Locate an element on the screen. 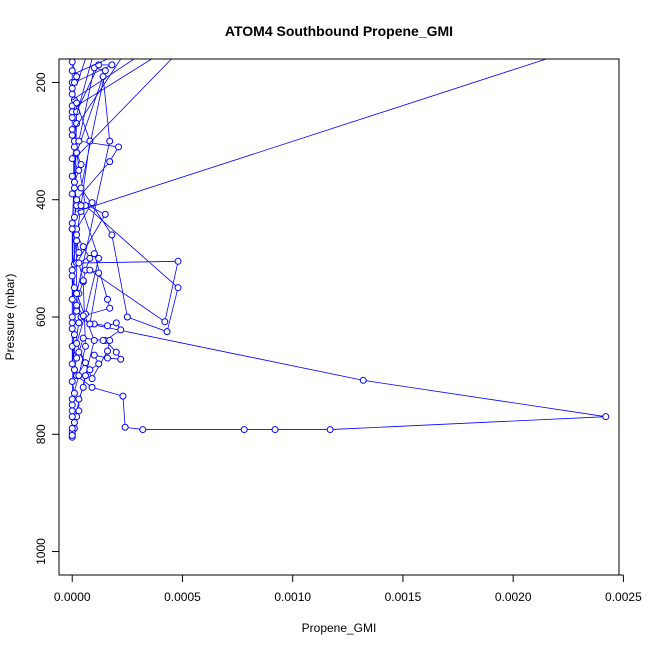 Image resolution: width=650 pixels, height=650 pixels. x-tick-label: 0.0000 is located at coordinates (72, 597).